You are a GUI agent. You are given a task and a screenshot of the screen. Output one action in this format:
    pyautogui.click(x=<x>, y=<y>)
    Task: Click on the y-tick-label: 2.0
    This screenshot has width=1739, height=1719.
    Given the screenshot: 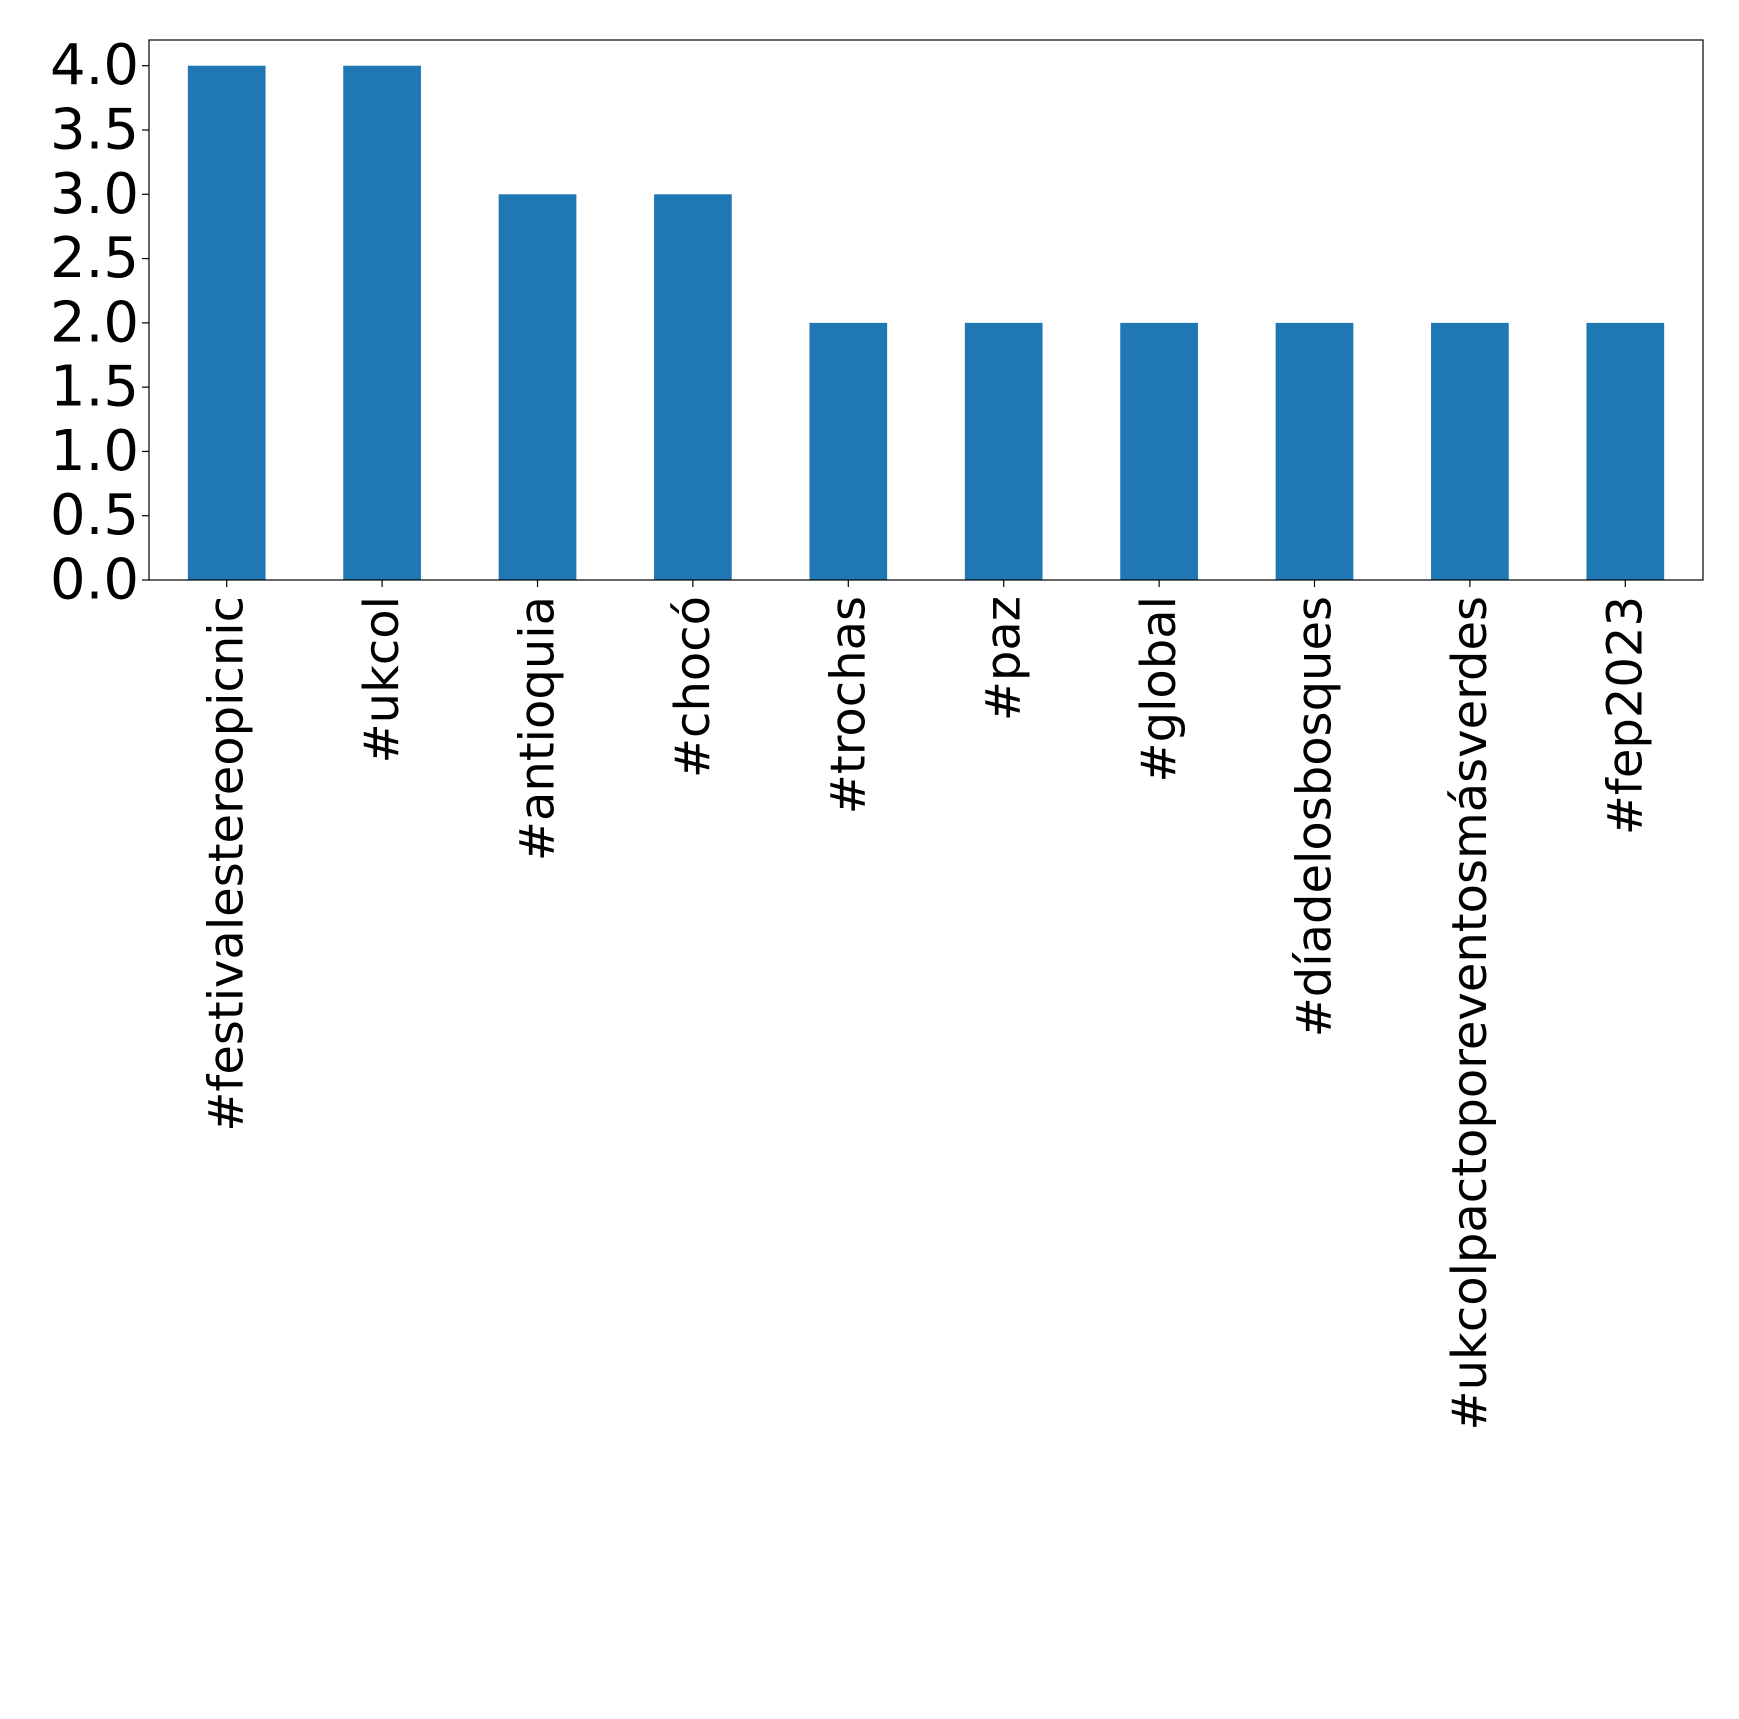 What is the action you would take?
    pyautogui.click(x=94, y=322)
    